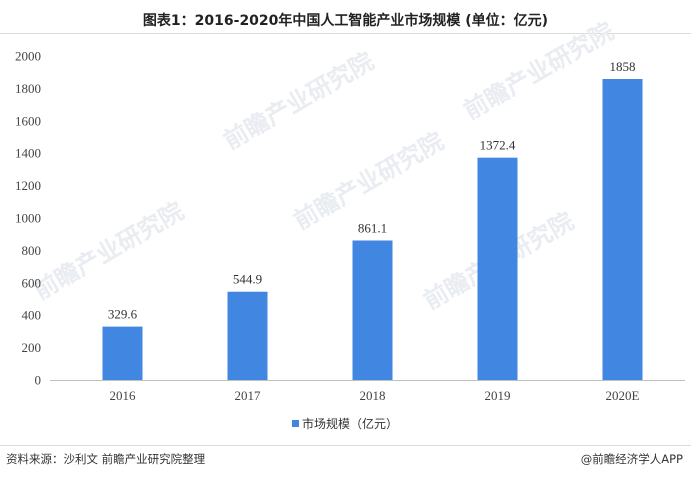 The height and width of the screenshot is (477, 691). What do you see at coordinates (623, 395) in the screenshot?
I see `x-tick-label: 2020E` at bounding box center [623, 395].